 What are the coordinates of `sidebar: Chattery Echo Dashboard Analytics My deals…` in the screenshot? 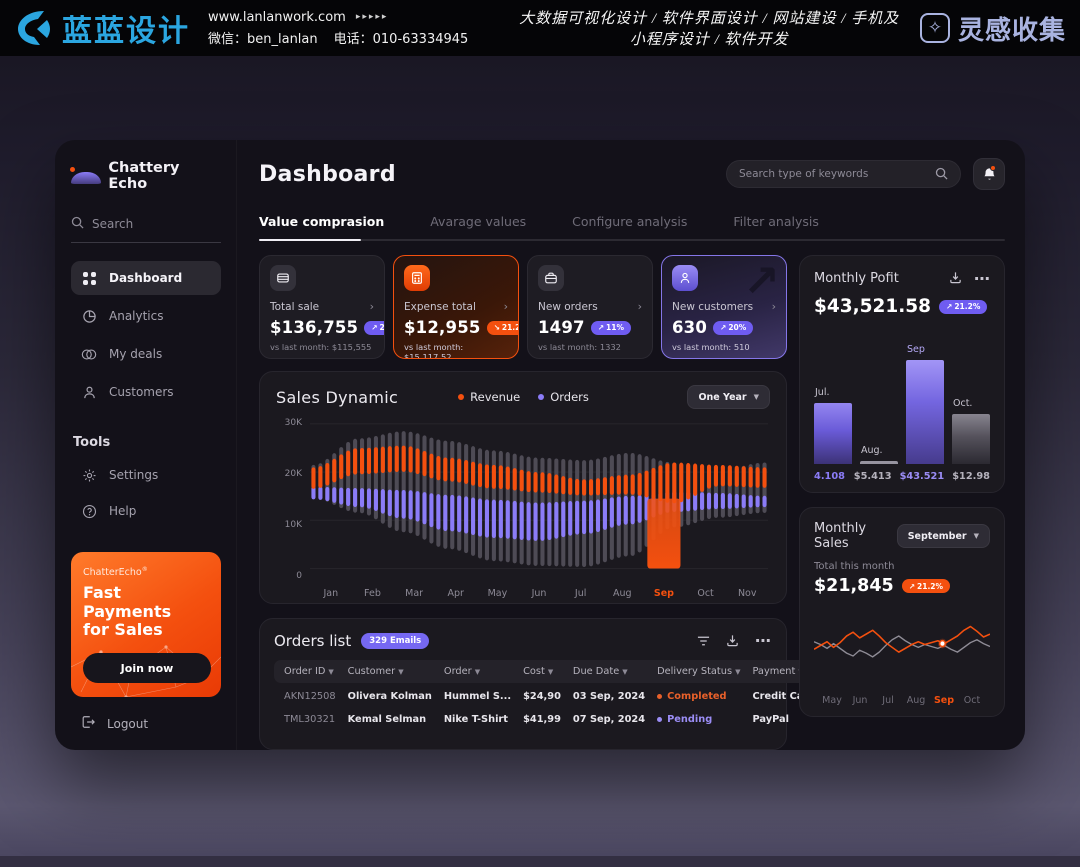 It's located at (146, 445).